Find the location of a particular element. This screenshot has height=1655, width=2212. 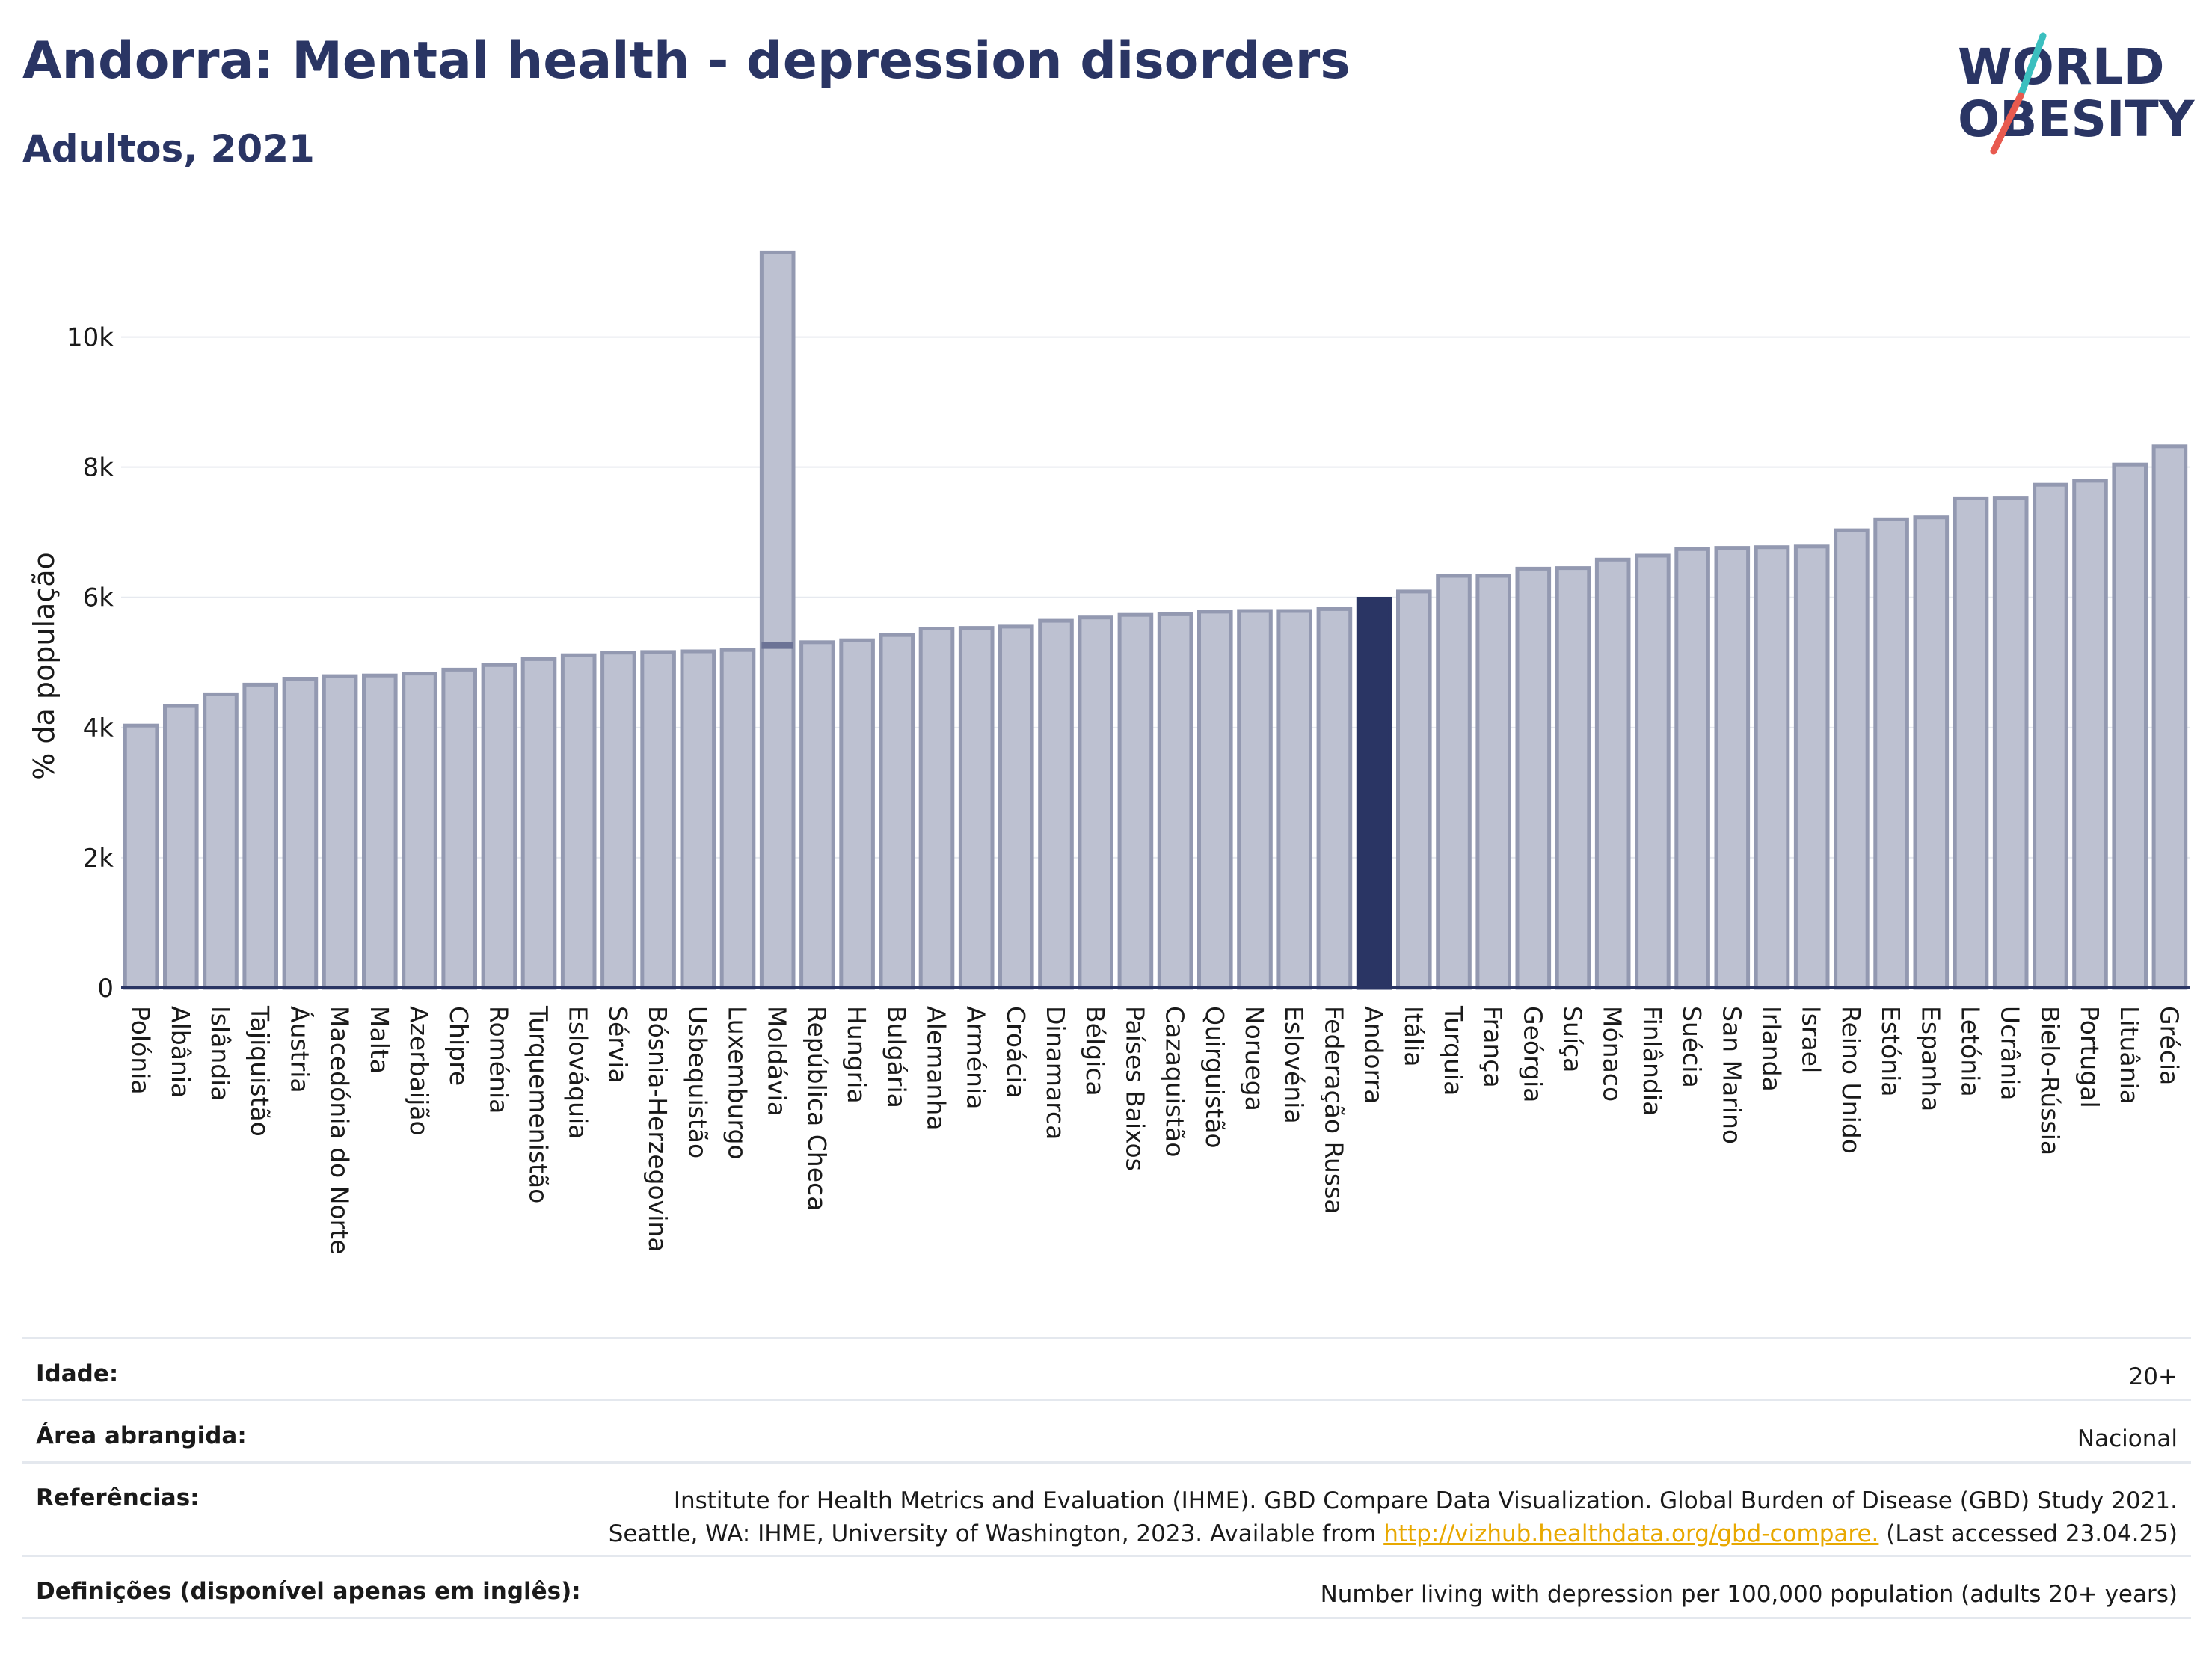

x-tick-label: Finlândia is located at coordinates (1652, 1061).